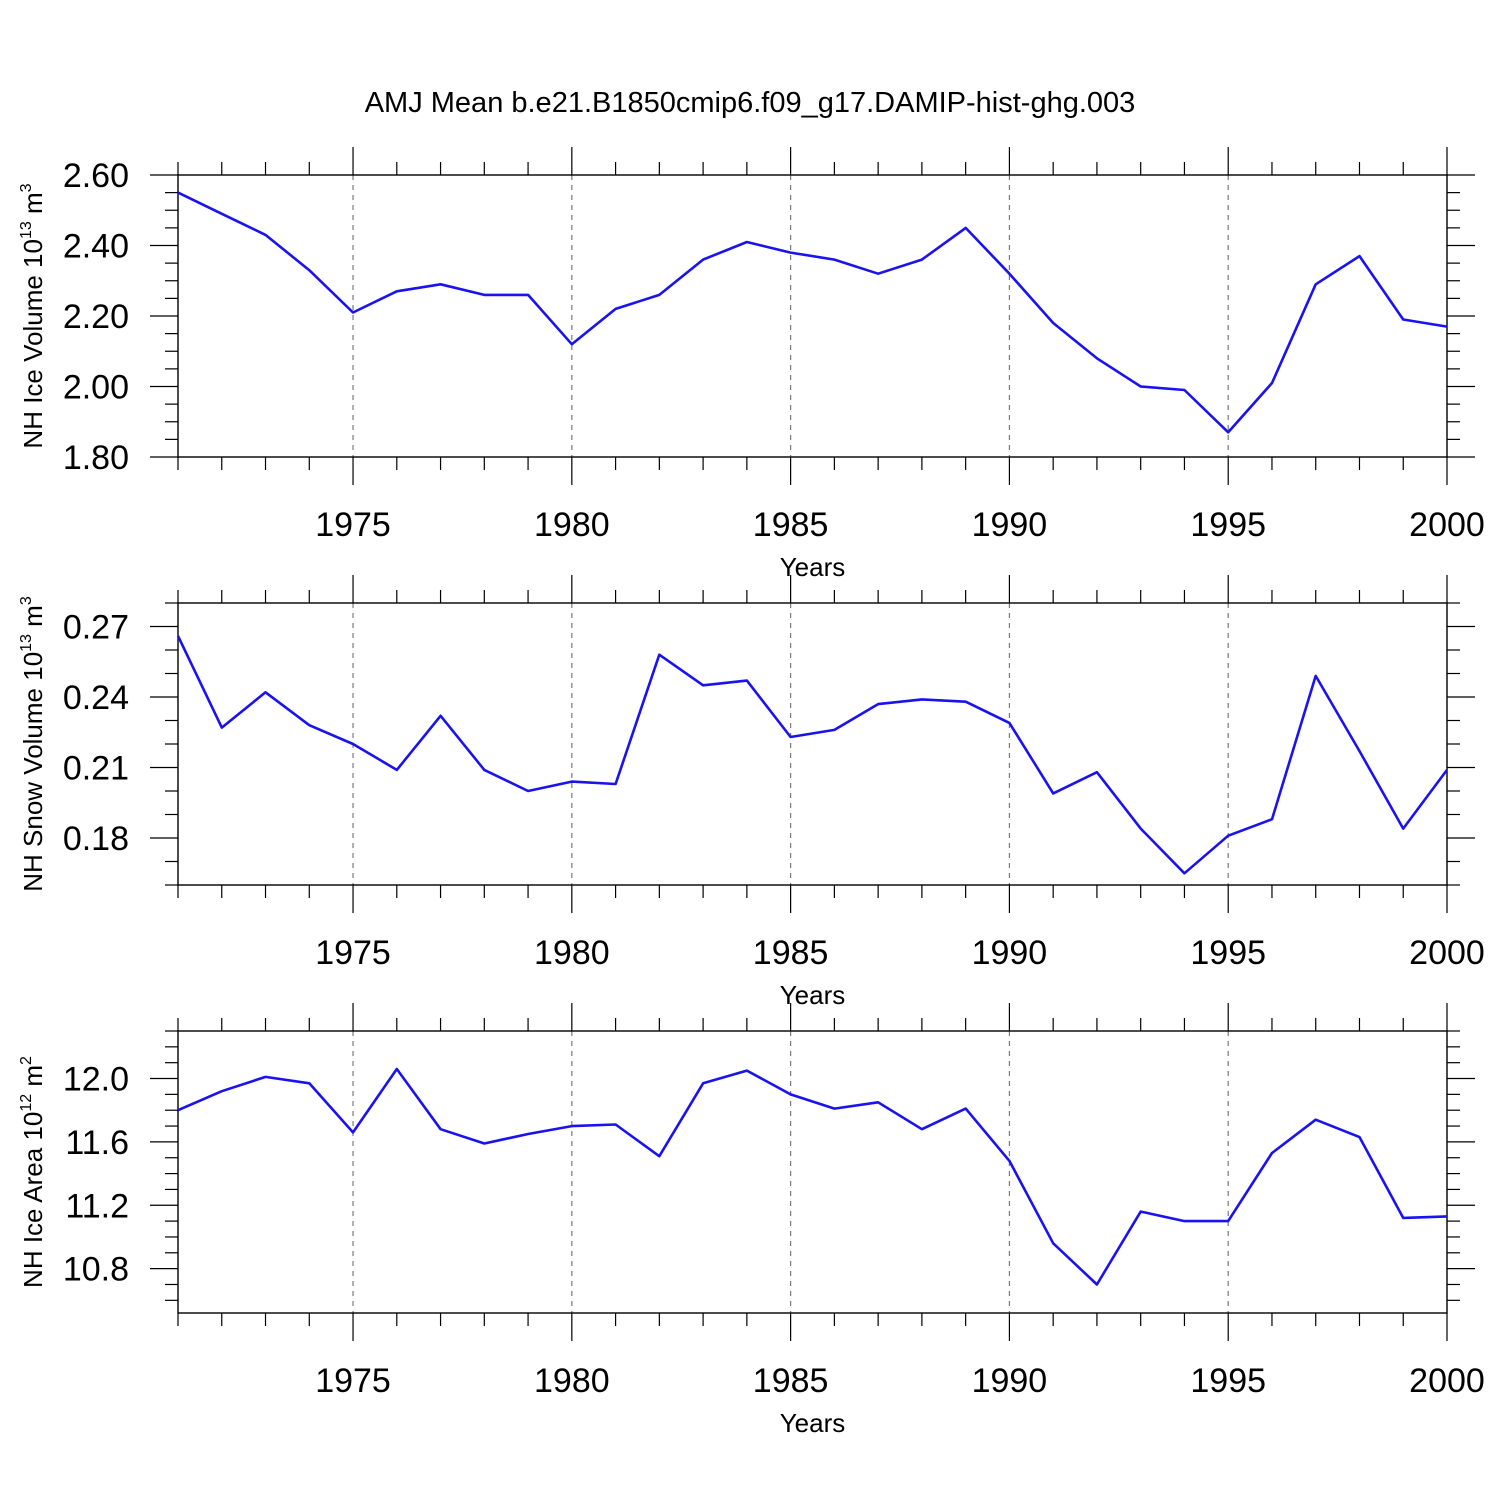 The height and width of the screenshot is (1500, 1500). I want to click on y-axis-label: NH Ice Volume 1013 m3, so click(33, 315).